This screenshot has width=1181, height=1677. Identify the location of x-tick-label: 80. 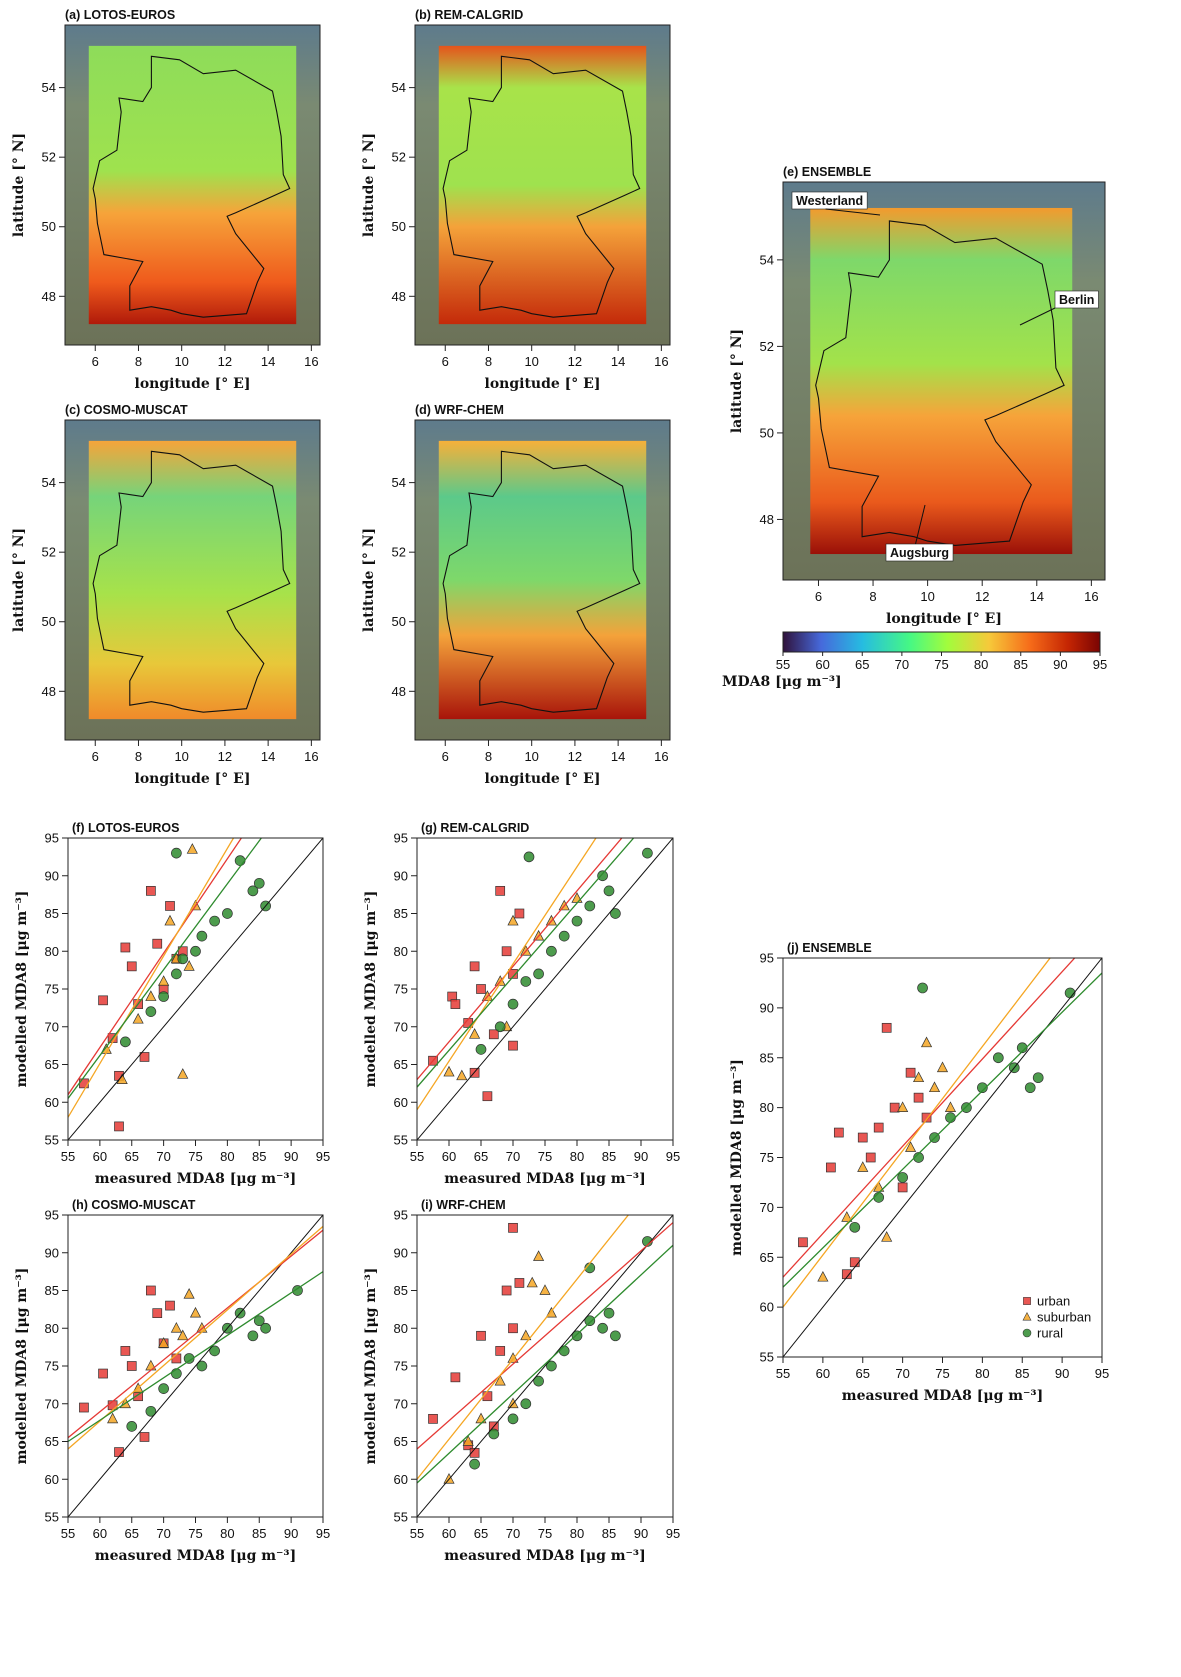
(577, 1533).